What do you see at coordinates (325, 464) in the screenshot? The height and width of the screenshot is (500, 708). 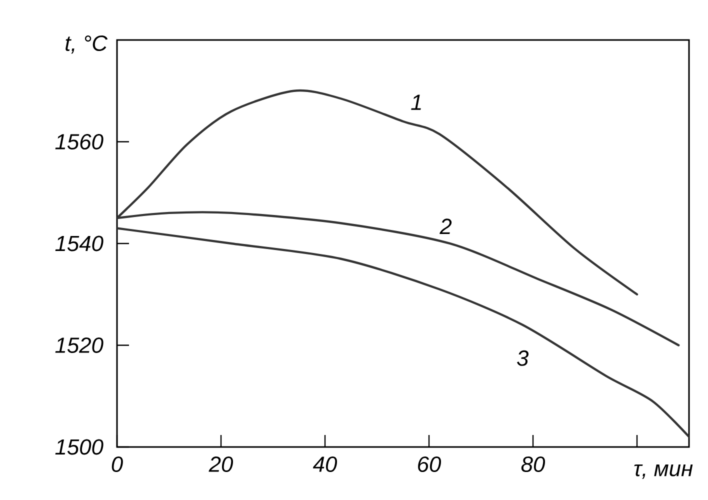 I see `x-tick-label: 40` at bounding box center [325, 464].